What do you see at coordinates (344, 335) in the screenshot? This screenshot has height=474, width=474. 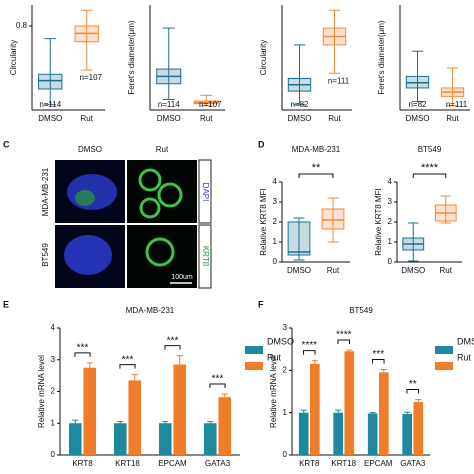 I see `sig-label: ****` at bounding box center [344, 335].